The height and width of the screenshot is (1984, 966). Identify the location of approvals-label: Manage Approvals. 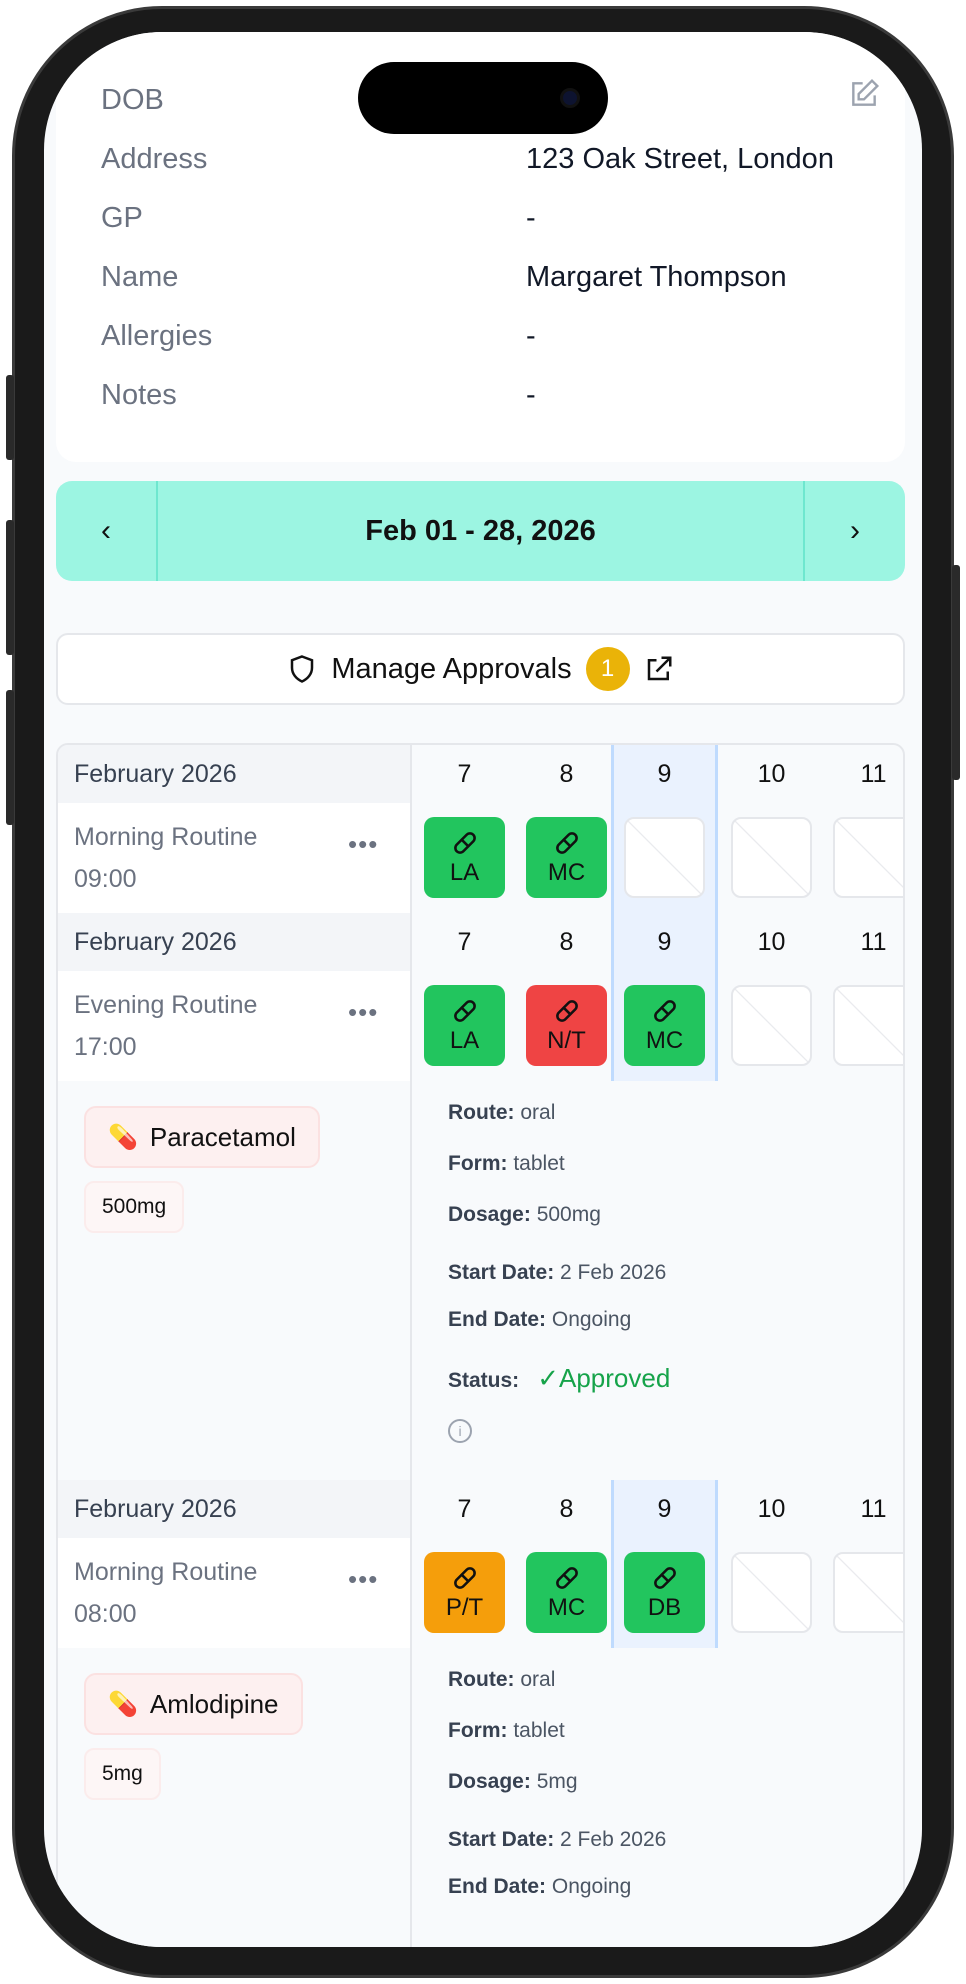
(451, 668).